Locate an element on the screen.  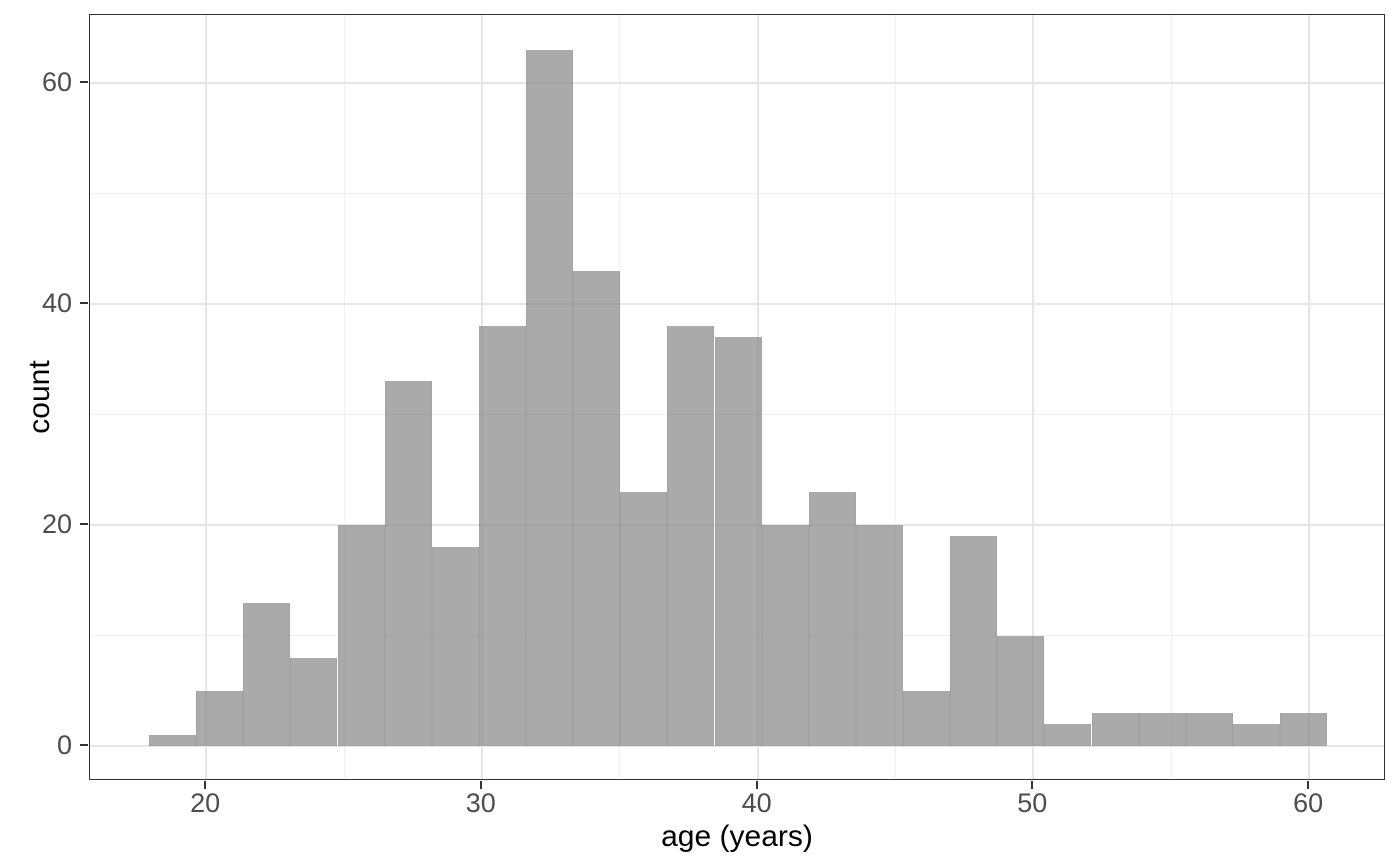
y-tick-label: 0 is located at coordinates (64, 745).